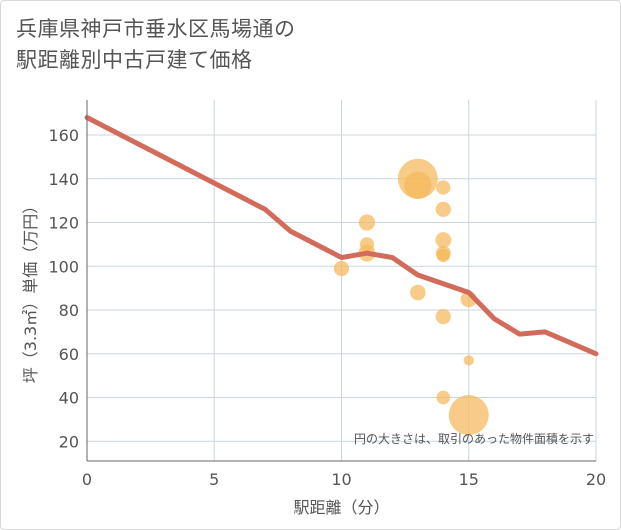 The width and height of the screenshot is (621, 530). I want to click on x-tick-label: 15, so click(469, 479).